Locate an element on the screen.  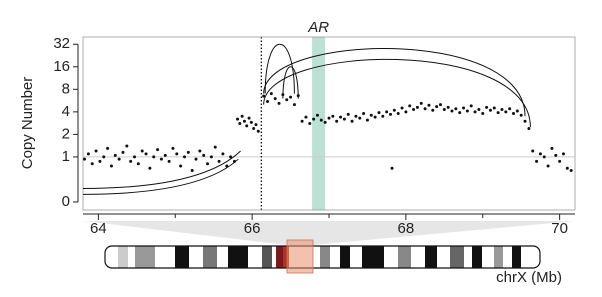
y-tick-label: 4 is located at coordinates (66, 111).